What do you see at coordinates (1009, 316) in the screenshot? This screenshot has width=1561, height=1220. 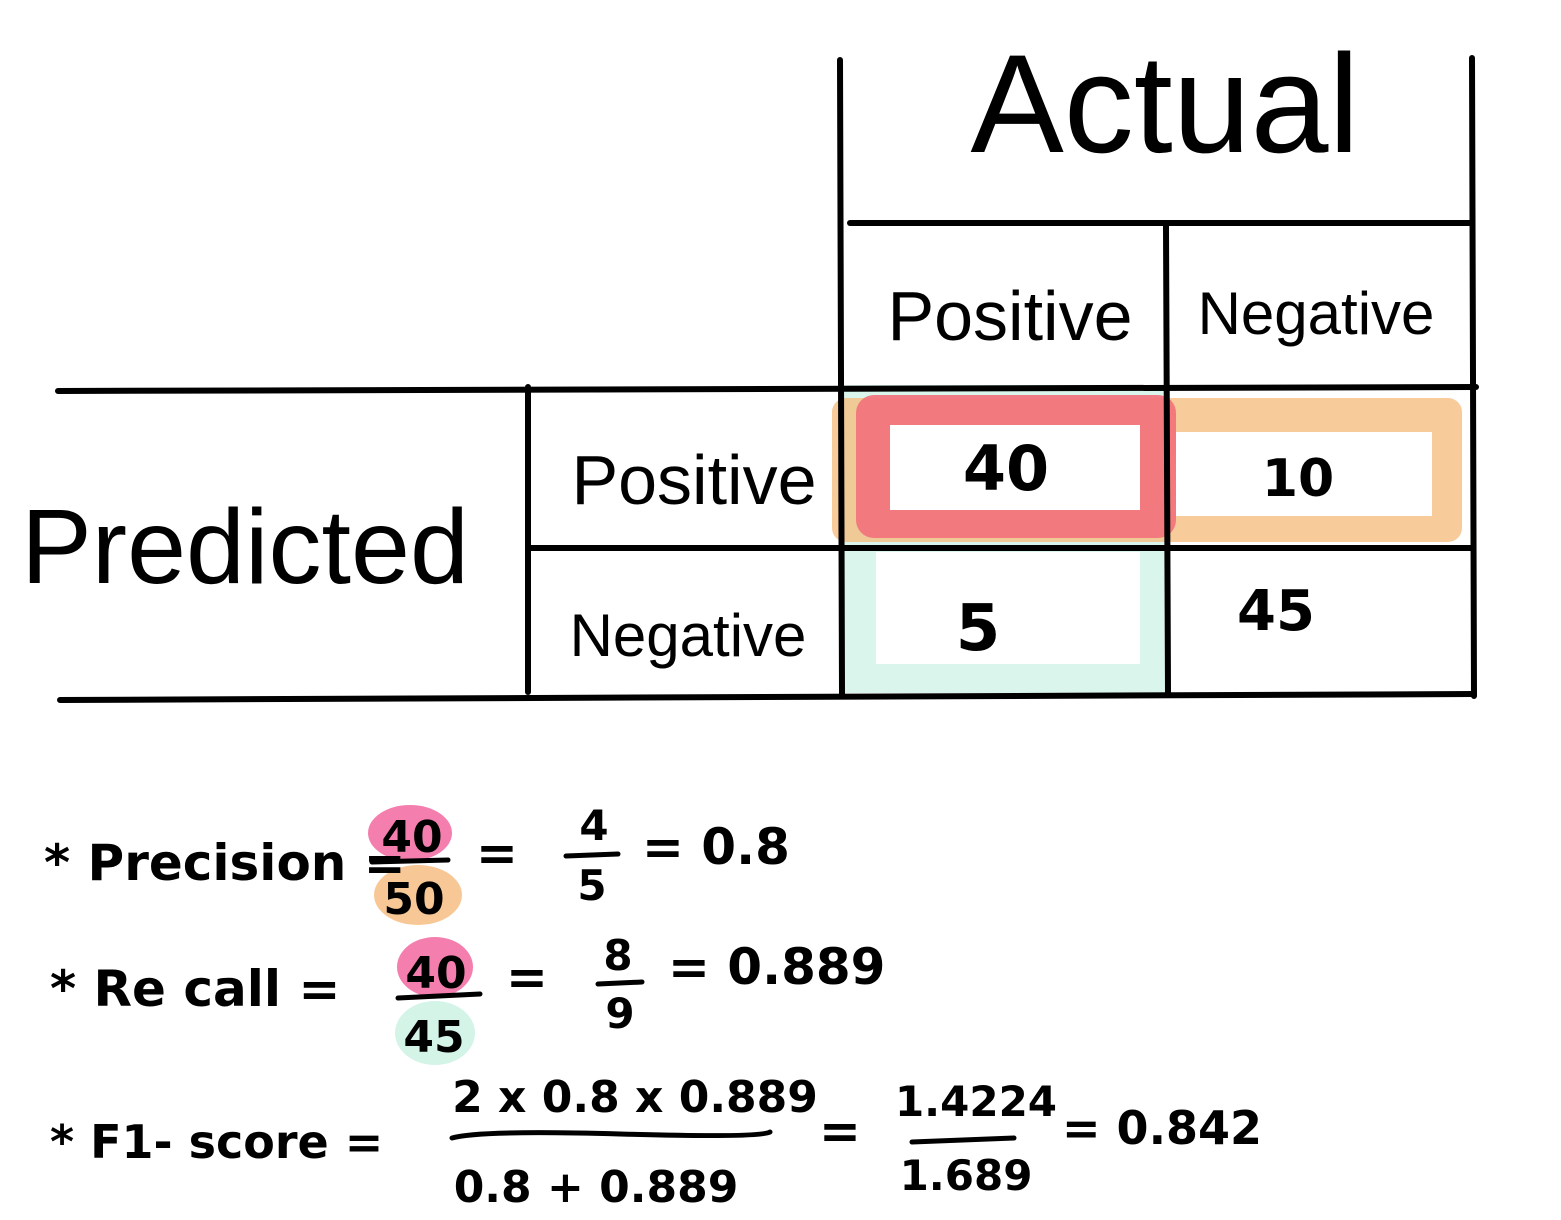 I see `actual-positive-label: Positive` at bounding box center [1009, 316].